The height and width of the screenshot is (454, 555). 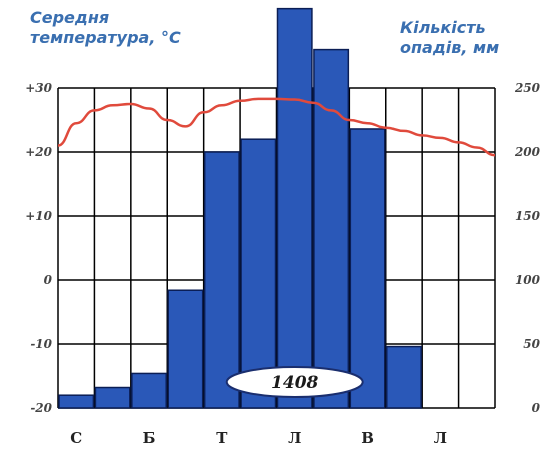 I want to click on precipitation-tick-label: 150, so click(x=528, y=216).